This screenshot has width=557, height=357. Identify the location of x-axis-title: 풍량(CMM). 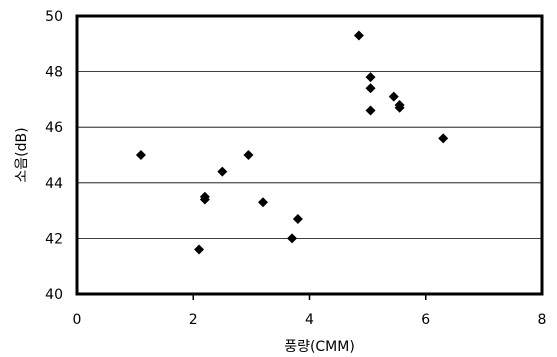
(319, 347).